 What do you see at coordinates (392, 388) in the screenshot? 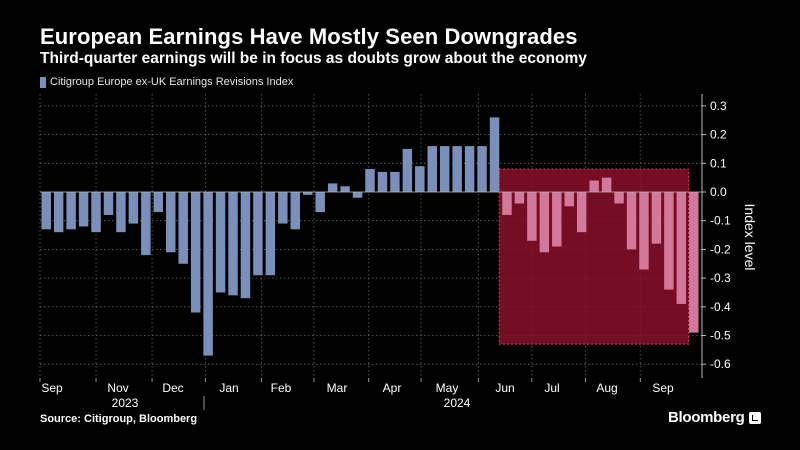
I see `x-tick-label: Apr` at bounding box center [392, 388].